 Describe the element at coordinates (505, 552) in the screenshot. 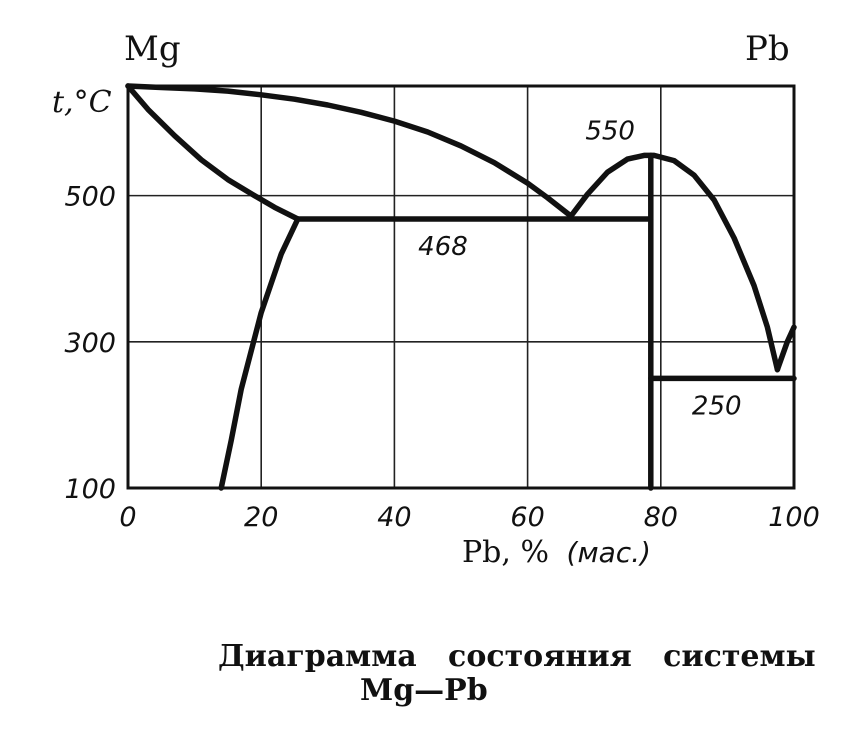

I see `x-axis-label-main: Pb, %` at that location.